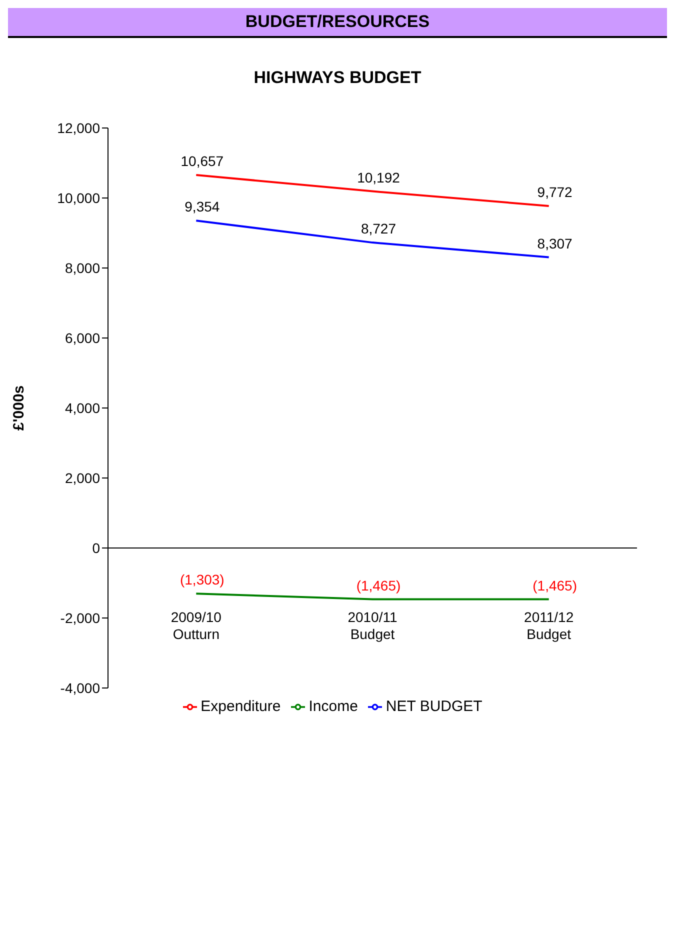 The height and width of the screenshot is (937, 675). I want to click on y-tick-label: 4,000, so click(82, 408).